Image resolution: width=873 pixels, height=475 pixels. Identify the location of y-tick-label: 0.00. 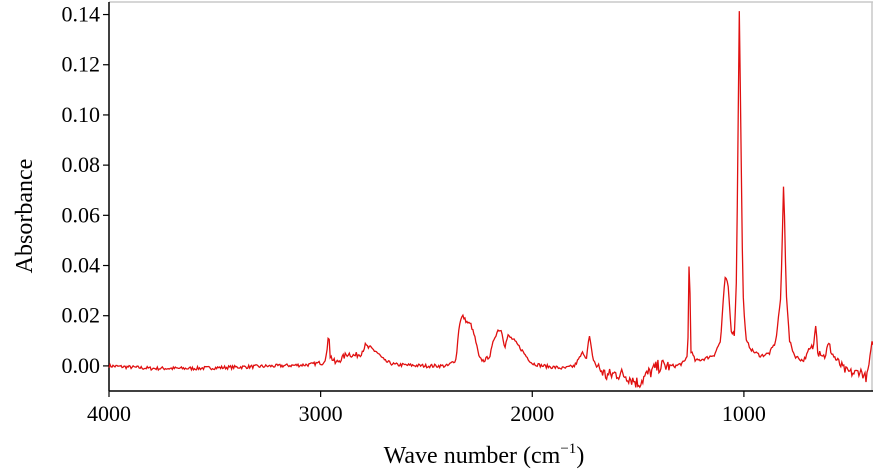
(81, 365).